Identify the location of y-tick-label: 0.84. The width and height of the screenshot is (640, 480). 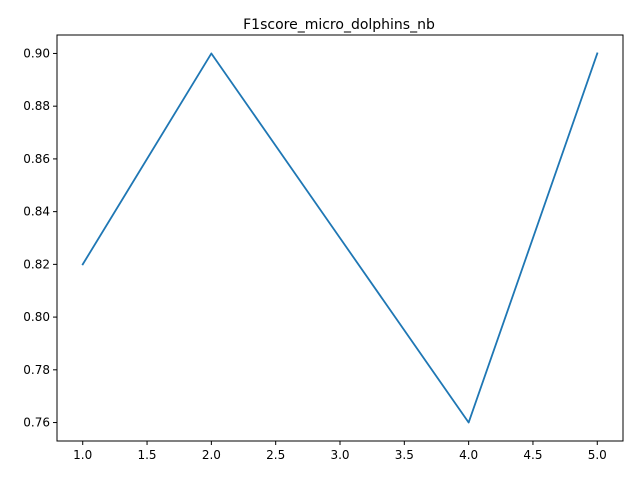
(36, 212).